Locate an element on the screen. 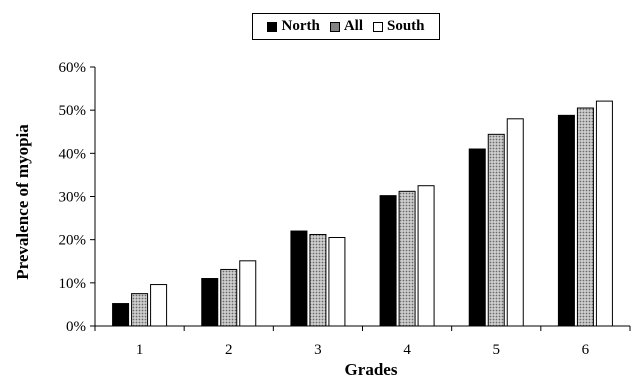 The height and width of the screenshot is (379, 633). y-tick-label: 60% is located at coordinates (73, 68).